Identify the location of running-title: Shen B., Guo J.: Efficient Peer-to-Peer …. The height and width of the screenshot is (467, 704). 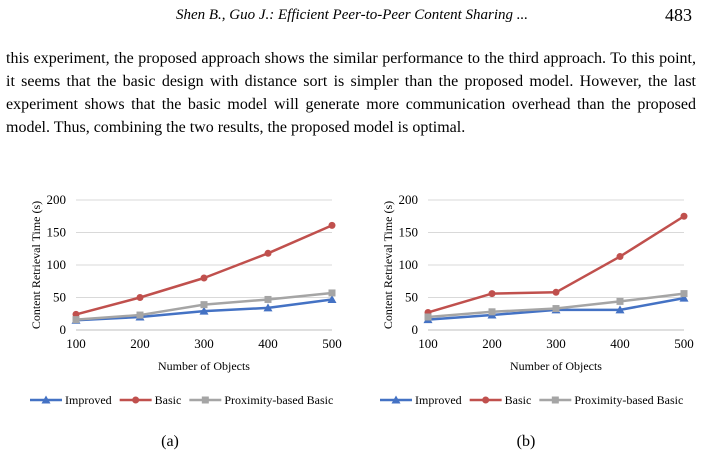
(352, 15).